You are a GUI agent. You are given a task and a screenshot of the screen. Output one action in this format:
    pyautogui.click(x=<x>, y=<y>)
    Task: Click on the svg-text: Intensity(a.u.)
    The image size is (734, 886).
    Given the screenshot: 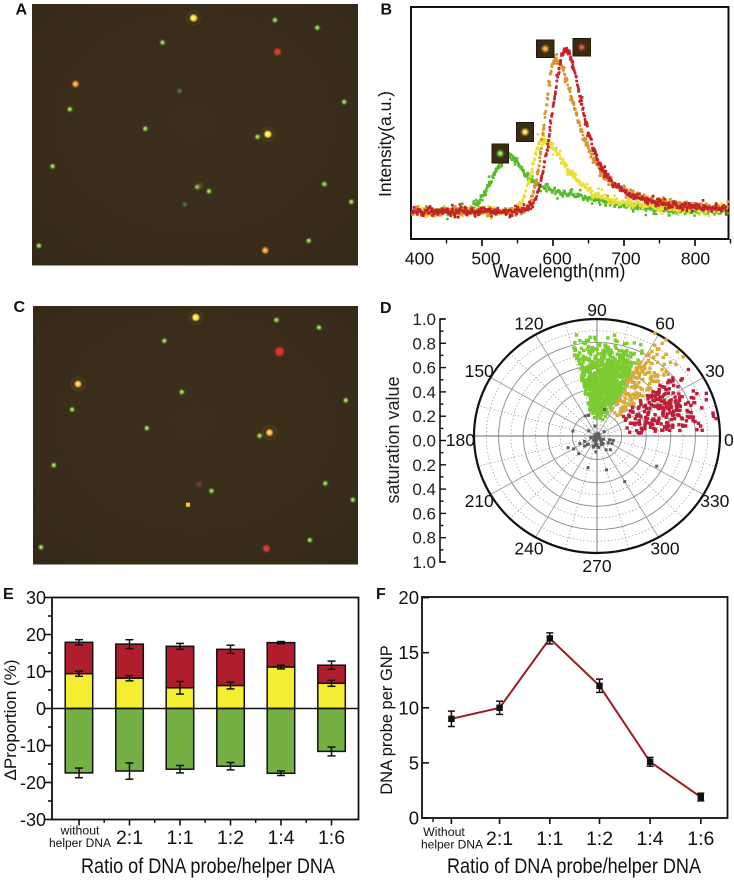 What is the action you would take?
    pyautogui.click(x=385, y=144)
    